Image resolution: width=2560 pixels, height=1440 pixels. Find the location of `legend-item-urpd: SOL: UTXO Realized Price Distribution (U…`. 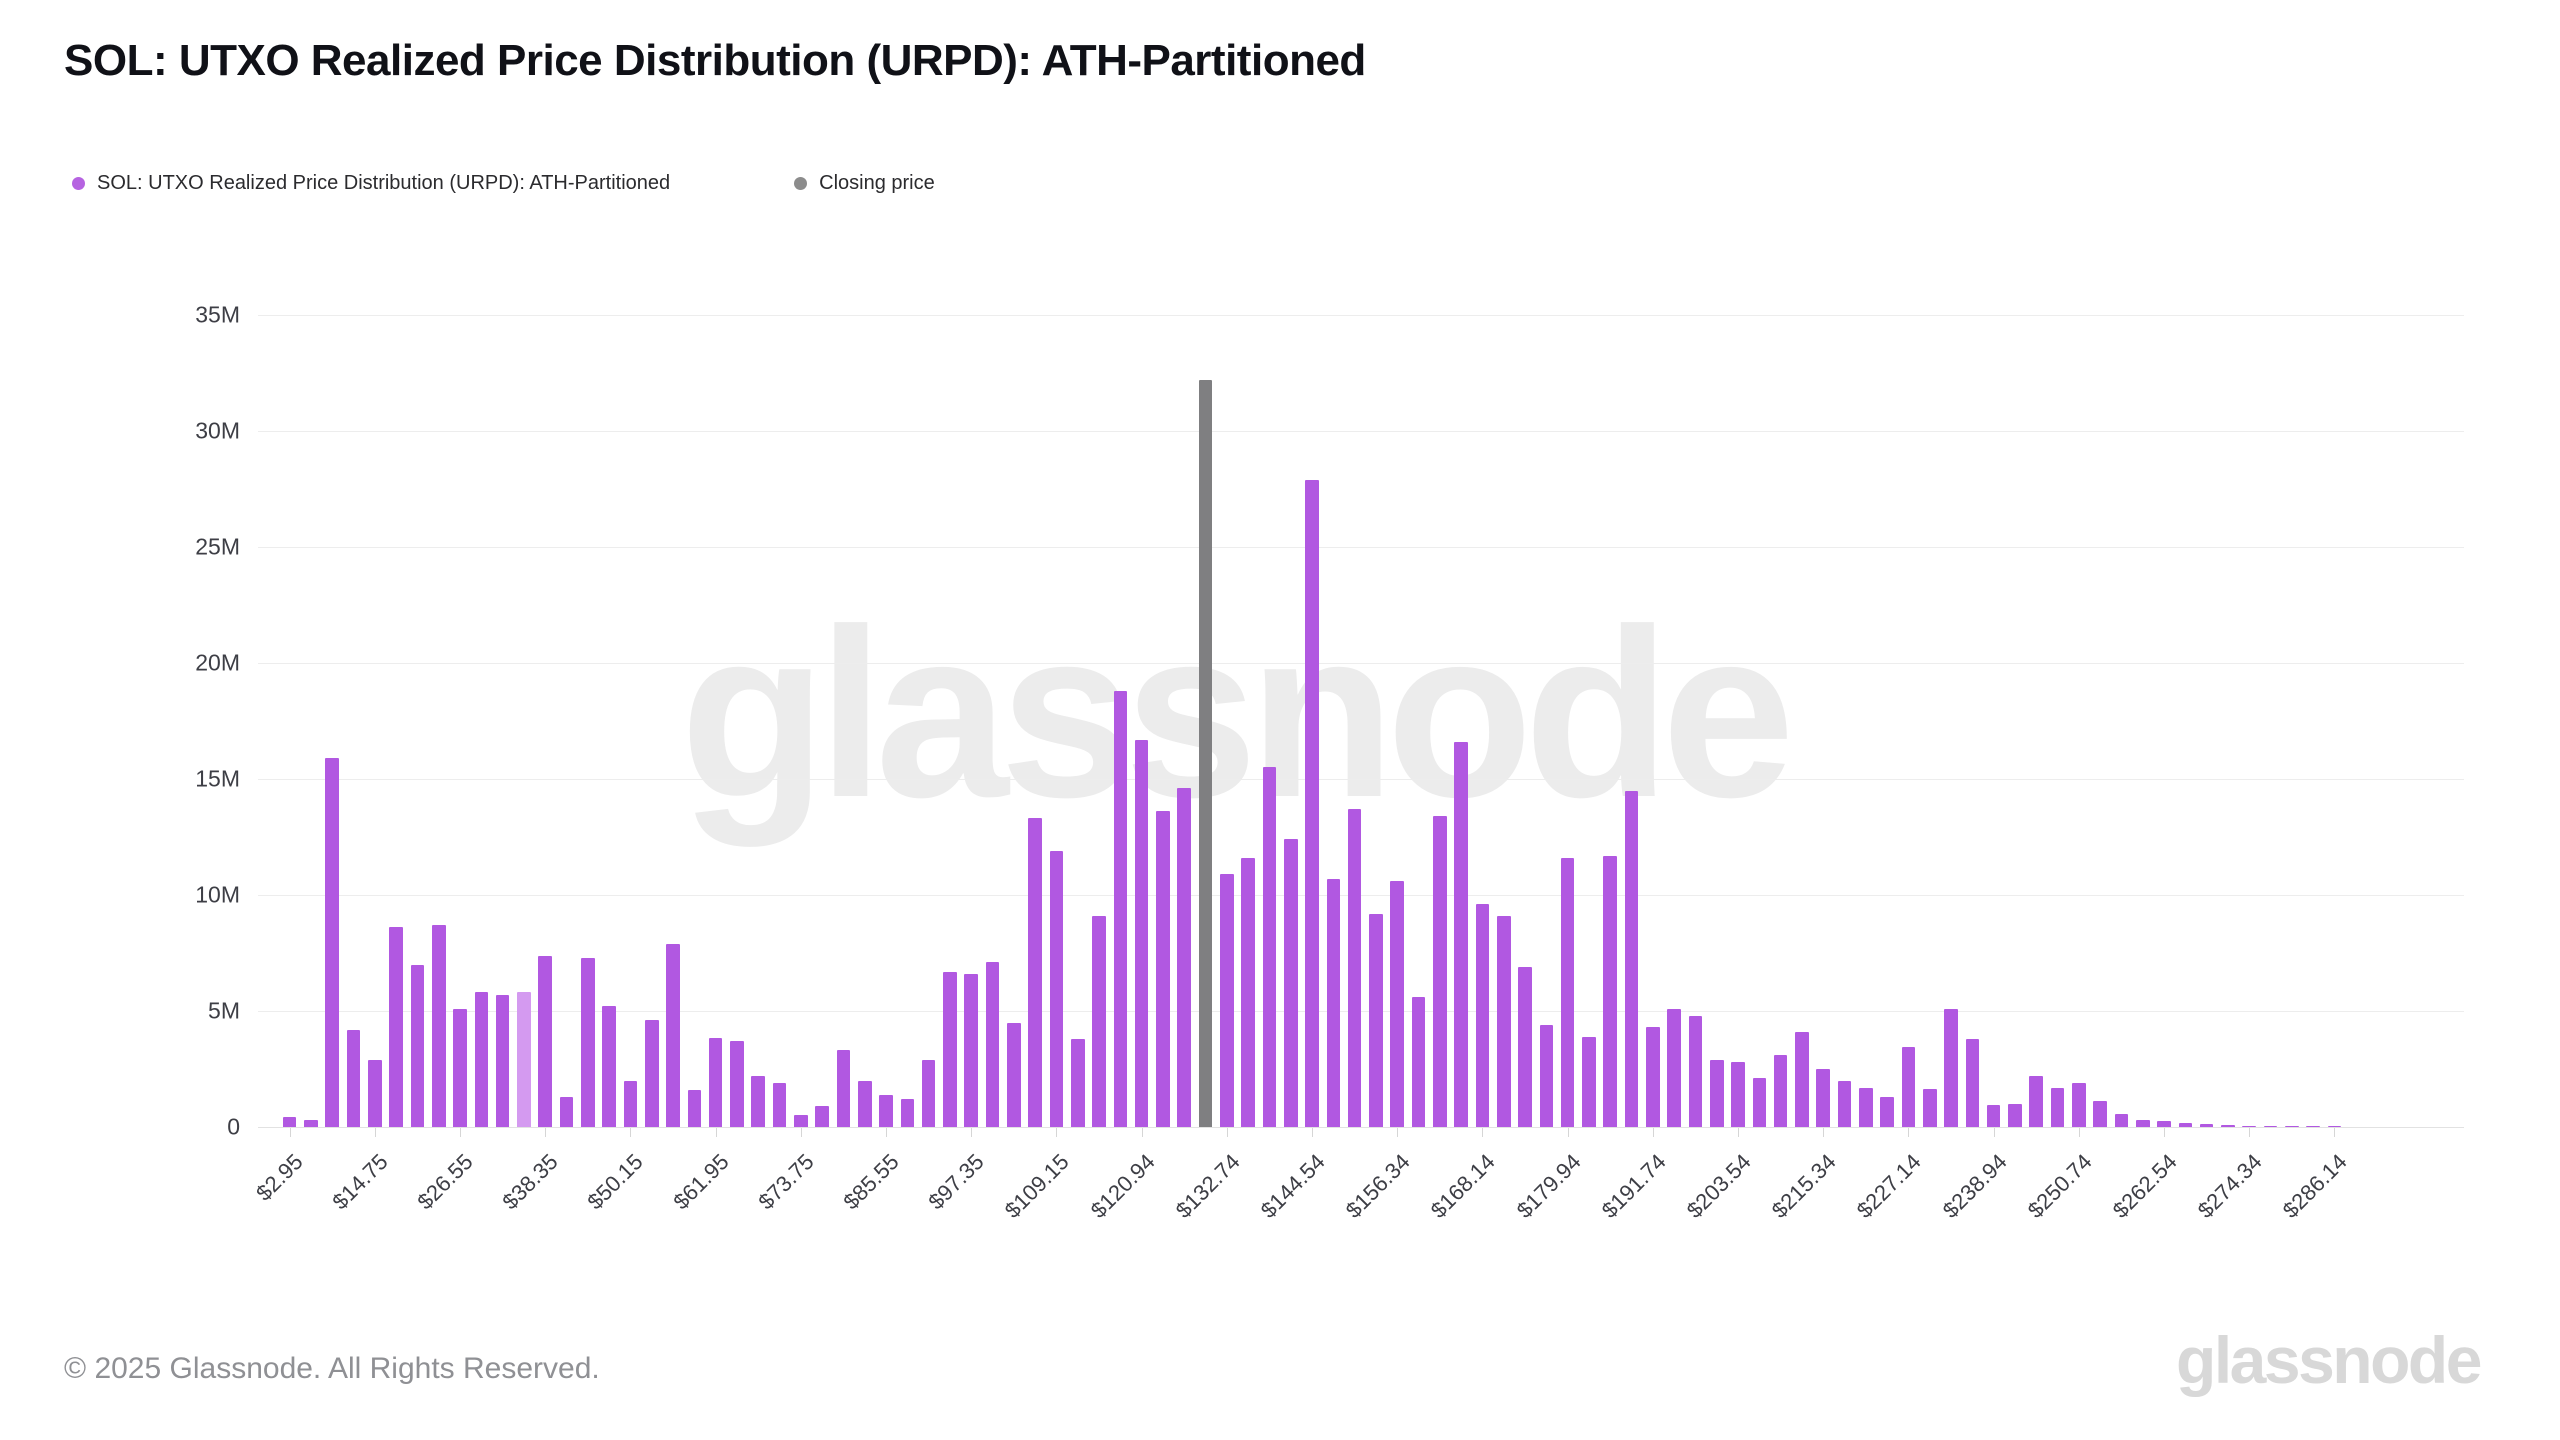

legend-item-urpd: SOL: UTXO Realized Price Distribution (U… is located at coordinates (371, 183).